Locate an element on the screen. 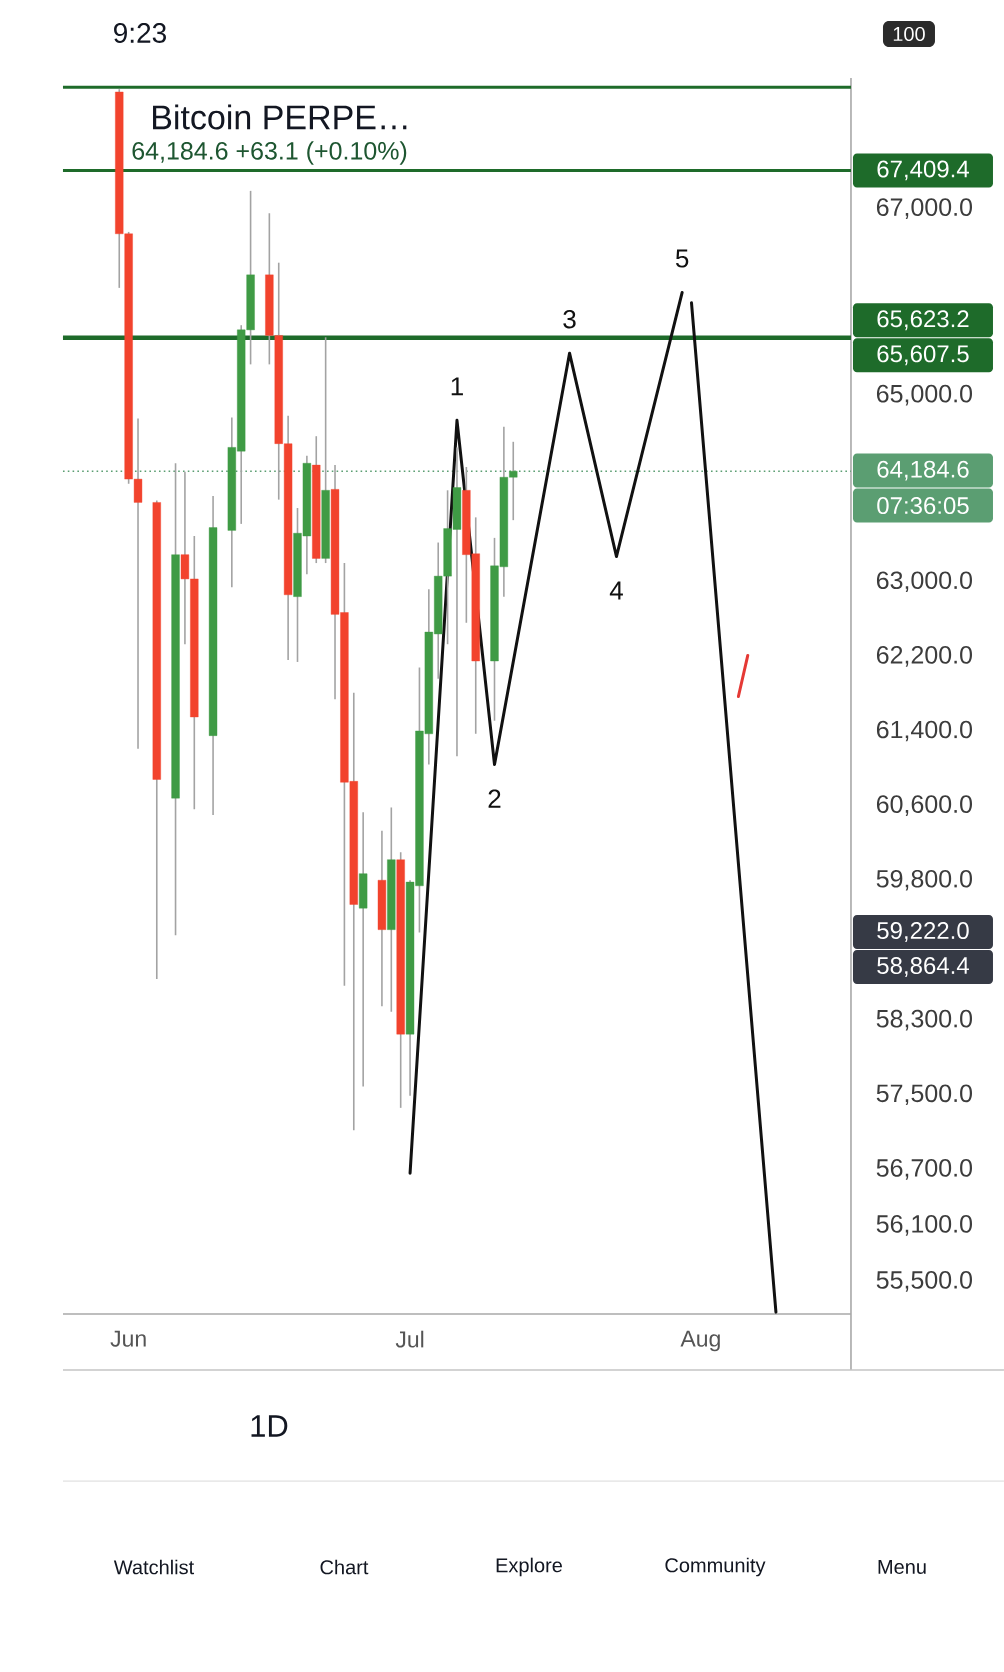  text: 07:36:05 is located at coordinates (923, 506).